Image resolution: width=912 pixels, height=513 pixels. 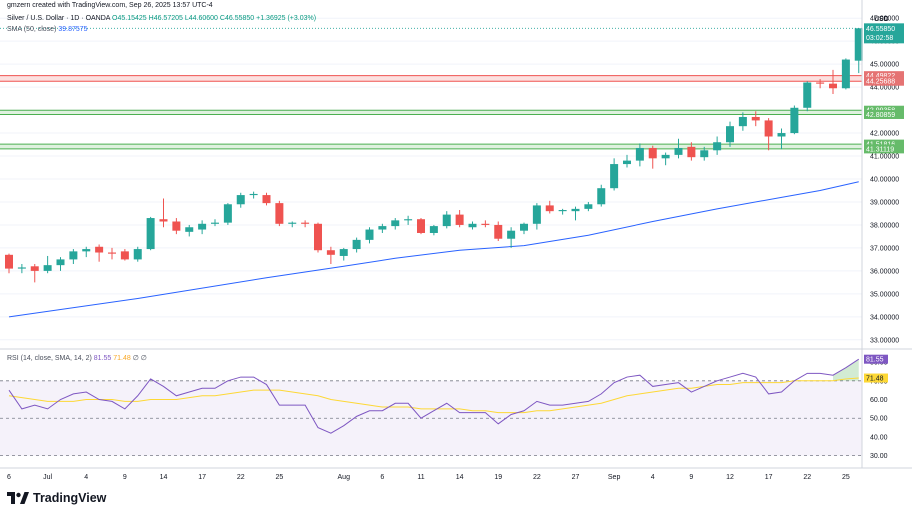 I want to click on price-tick-label: 35.00000, so click(x=884, y=294).